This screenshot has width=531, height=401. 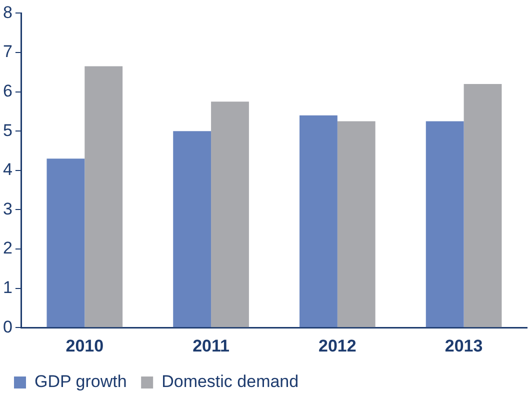 What do you see at coordinates (7, 326) in the screenshot?
I see `y-tick-label: 0` at bounding box center [7, 326].